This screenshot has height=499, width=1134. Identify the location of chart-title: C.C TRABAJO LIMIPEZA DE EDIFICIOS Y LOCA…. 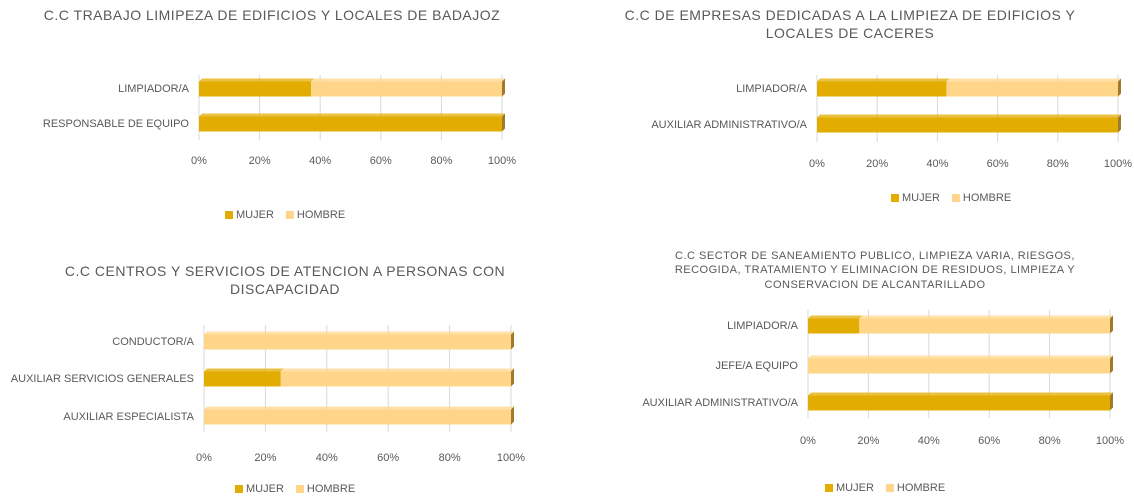
(272, 15).